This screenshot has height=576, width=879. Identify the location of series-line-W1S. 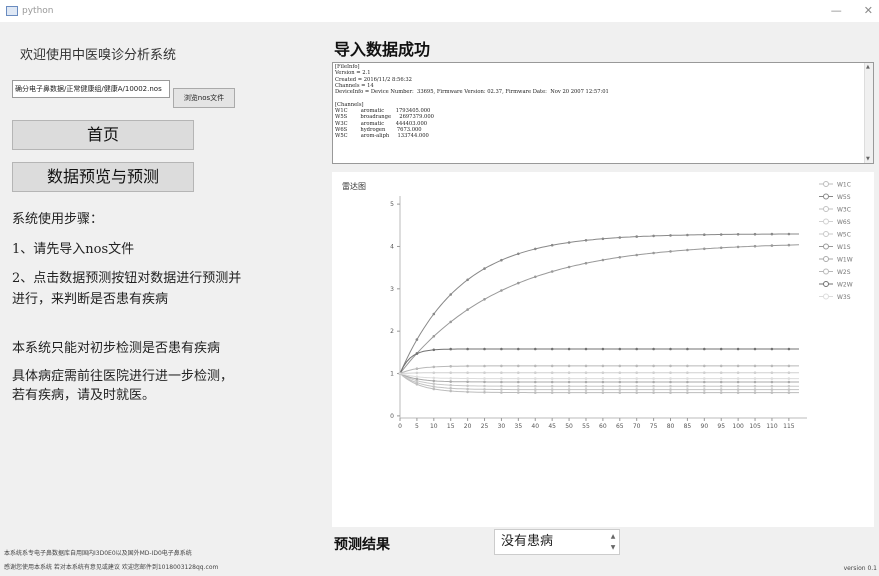
(599, 309).